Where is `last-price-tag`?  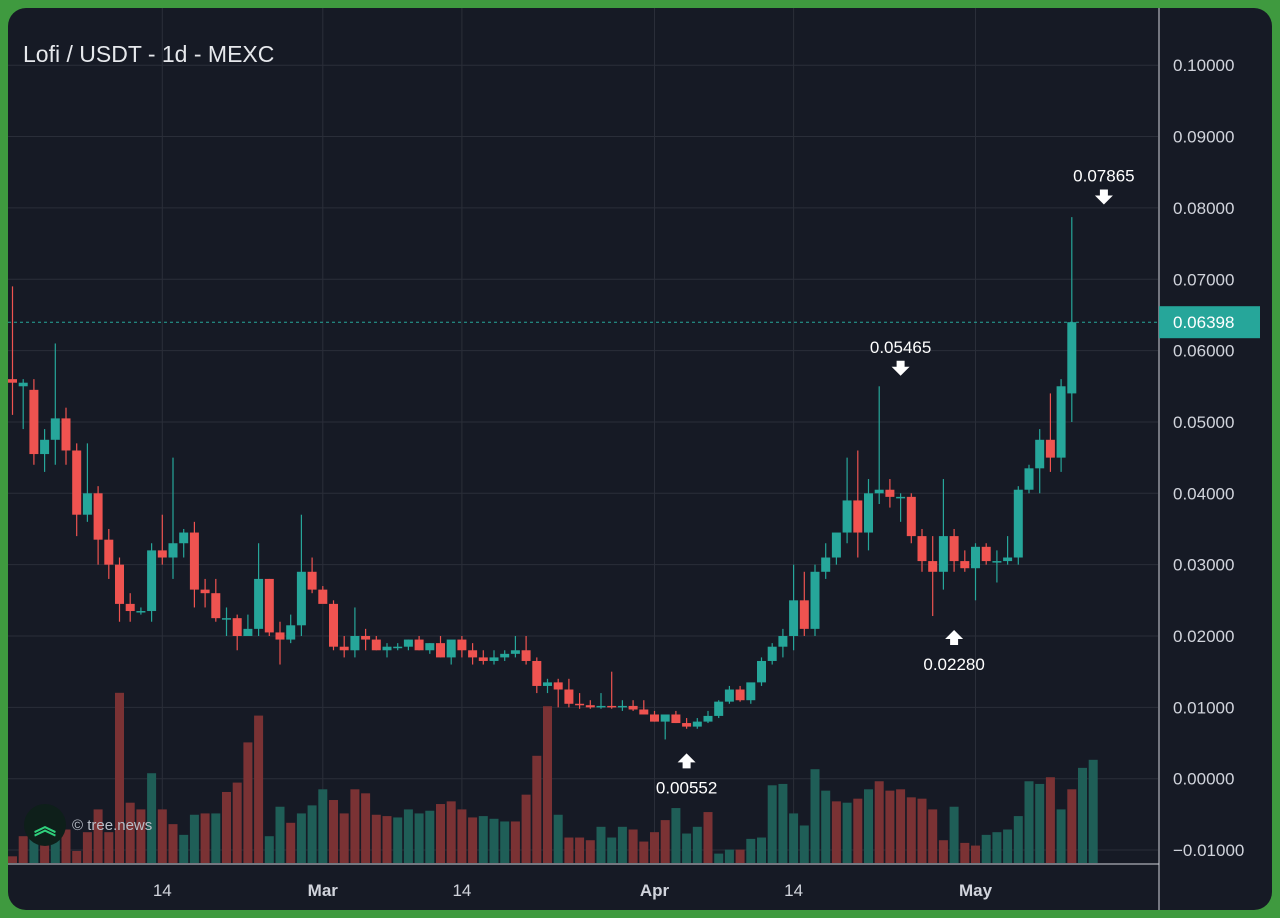
last-price-tag is located at coordinates (1209, 322).